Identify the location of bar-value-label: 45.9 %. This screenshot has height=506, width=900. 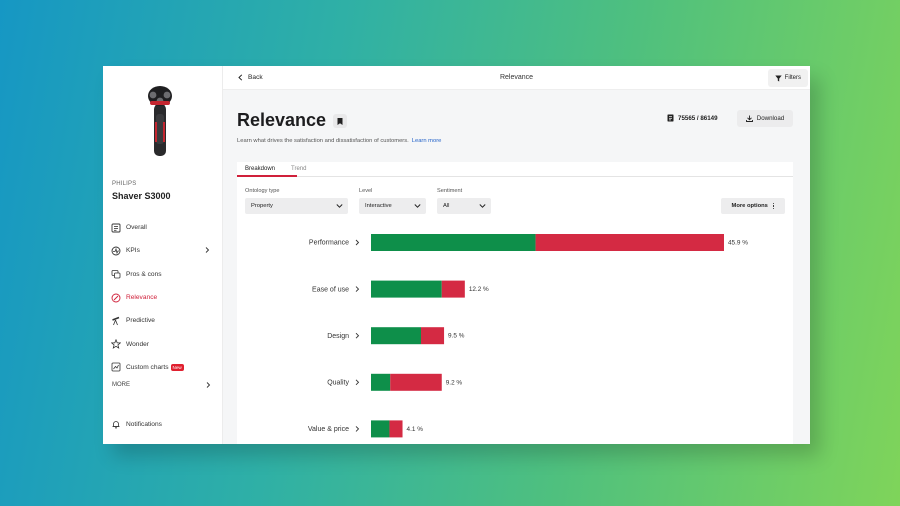
(738, 243).